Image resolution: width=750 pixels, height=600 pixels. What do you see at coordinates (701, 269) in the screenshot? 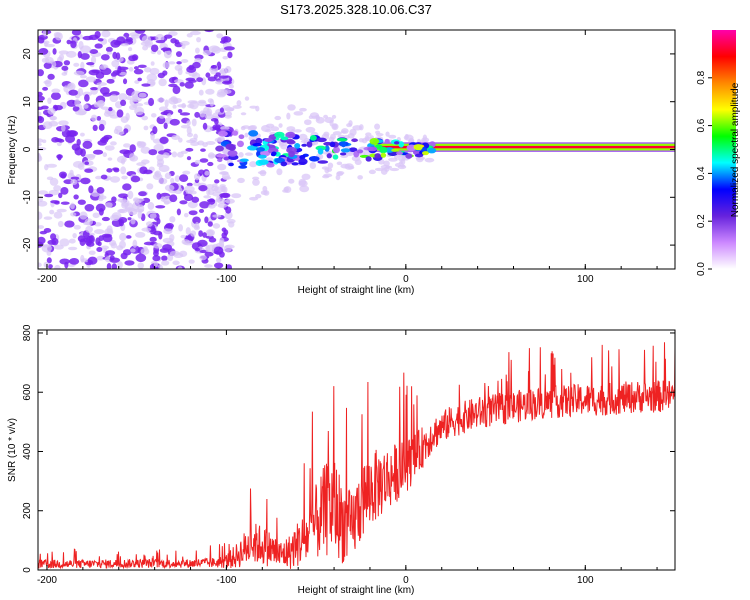
I see `colorbar-tick-label: 0.0` at bounding box center [701, 269].